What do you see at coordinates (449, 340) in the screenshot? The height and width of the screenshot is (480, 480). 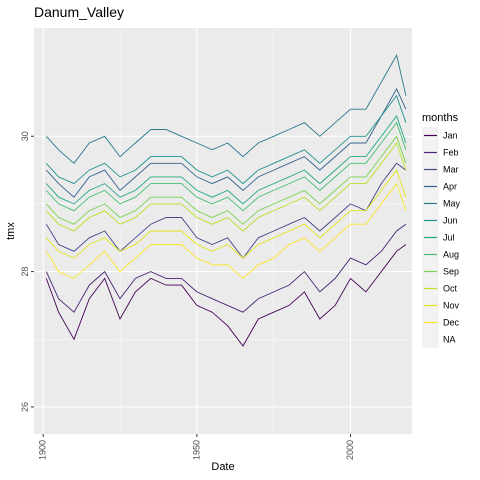 I see `legend-label: NA` at bounding box center [449, 340].